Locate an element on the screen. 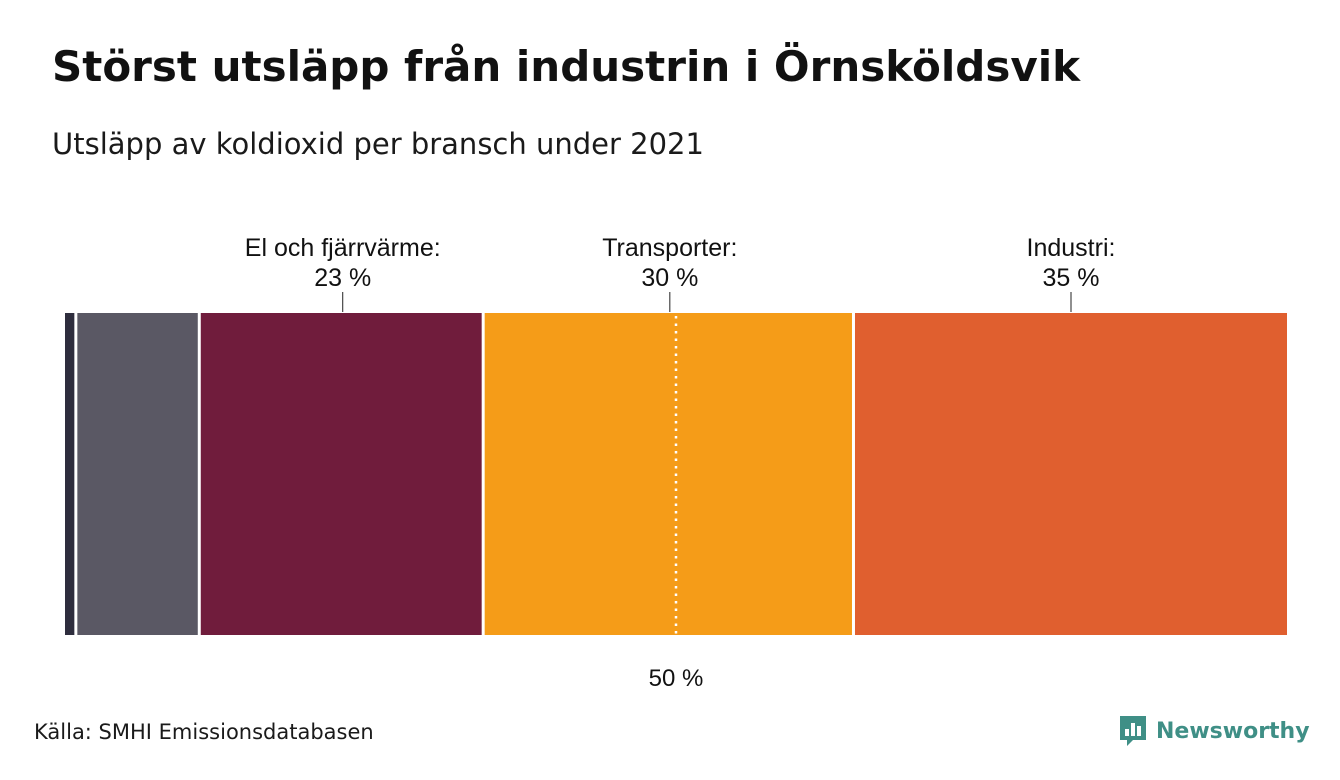 Image resolution: width=1340 pixels, height=780 pixels. bar-segment-el-och-fjärrvärme is located at coordinates (341, 474).